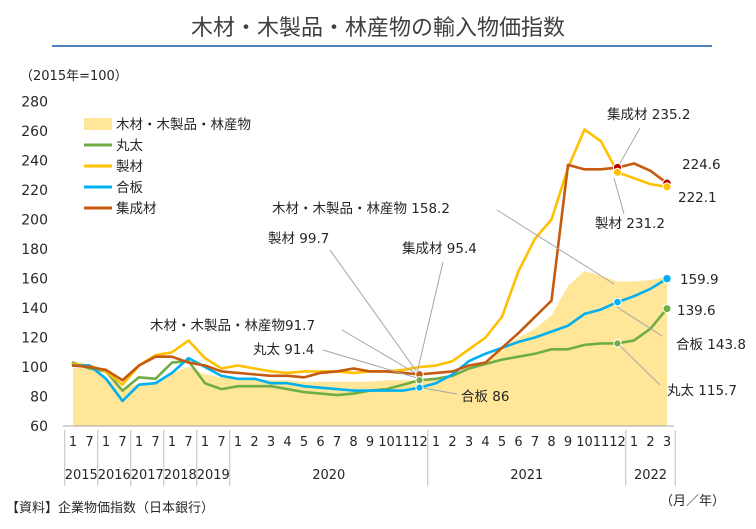 The width and height of the screenshot is (756, 529). I want to click on y-tick-label: 280, so click(34, 103).